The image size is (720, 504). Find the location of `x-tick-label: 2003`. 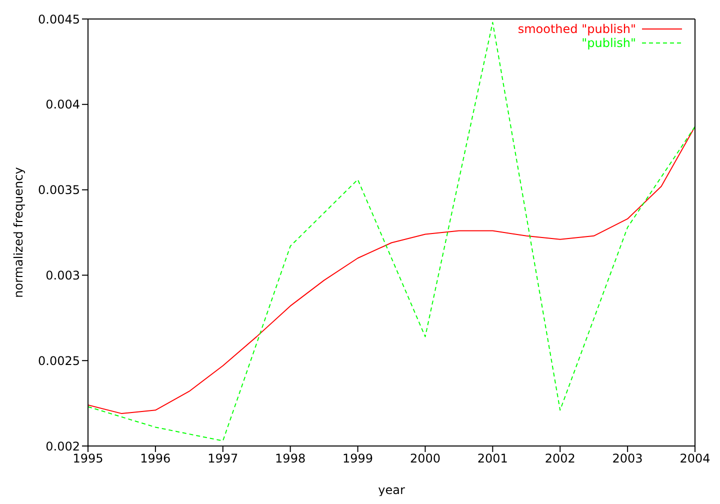

x-tick-label: 2003 is located at coordinates (627, 459).